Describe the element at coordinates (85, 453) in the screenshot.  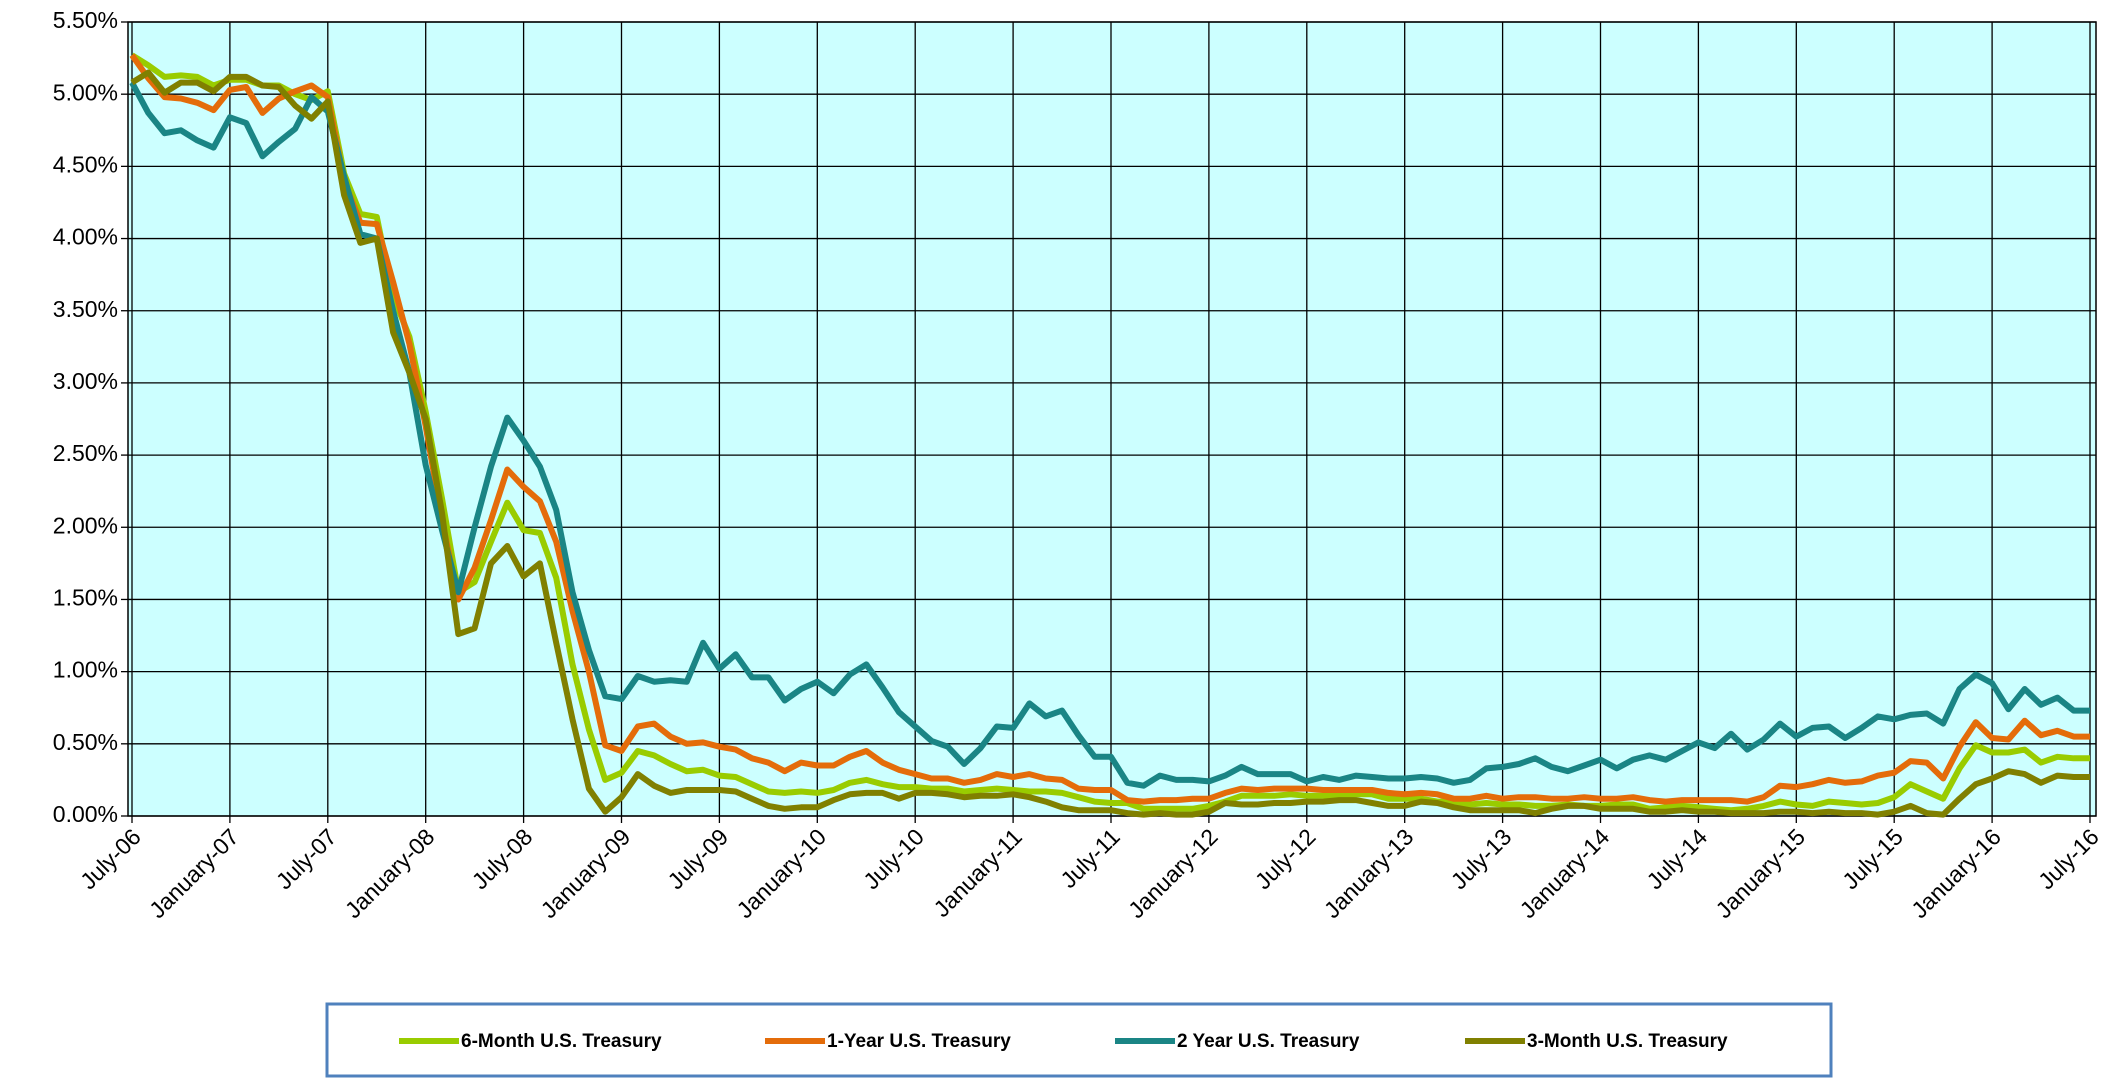
I see `y-tick-label: 2.50%` at that location.